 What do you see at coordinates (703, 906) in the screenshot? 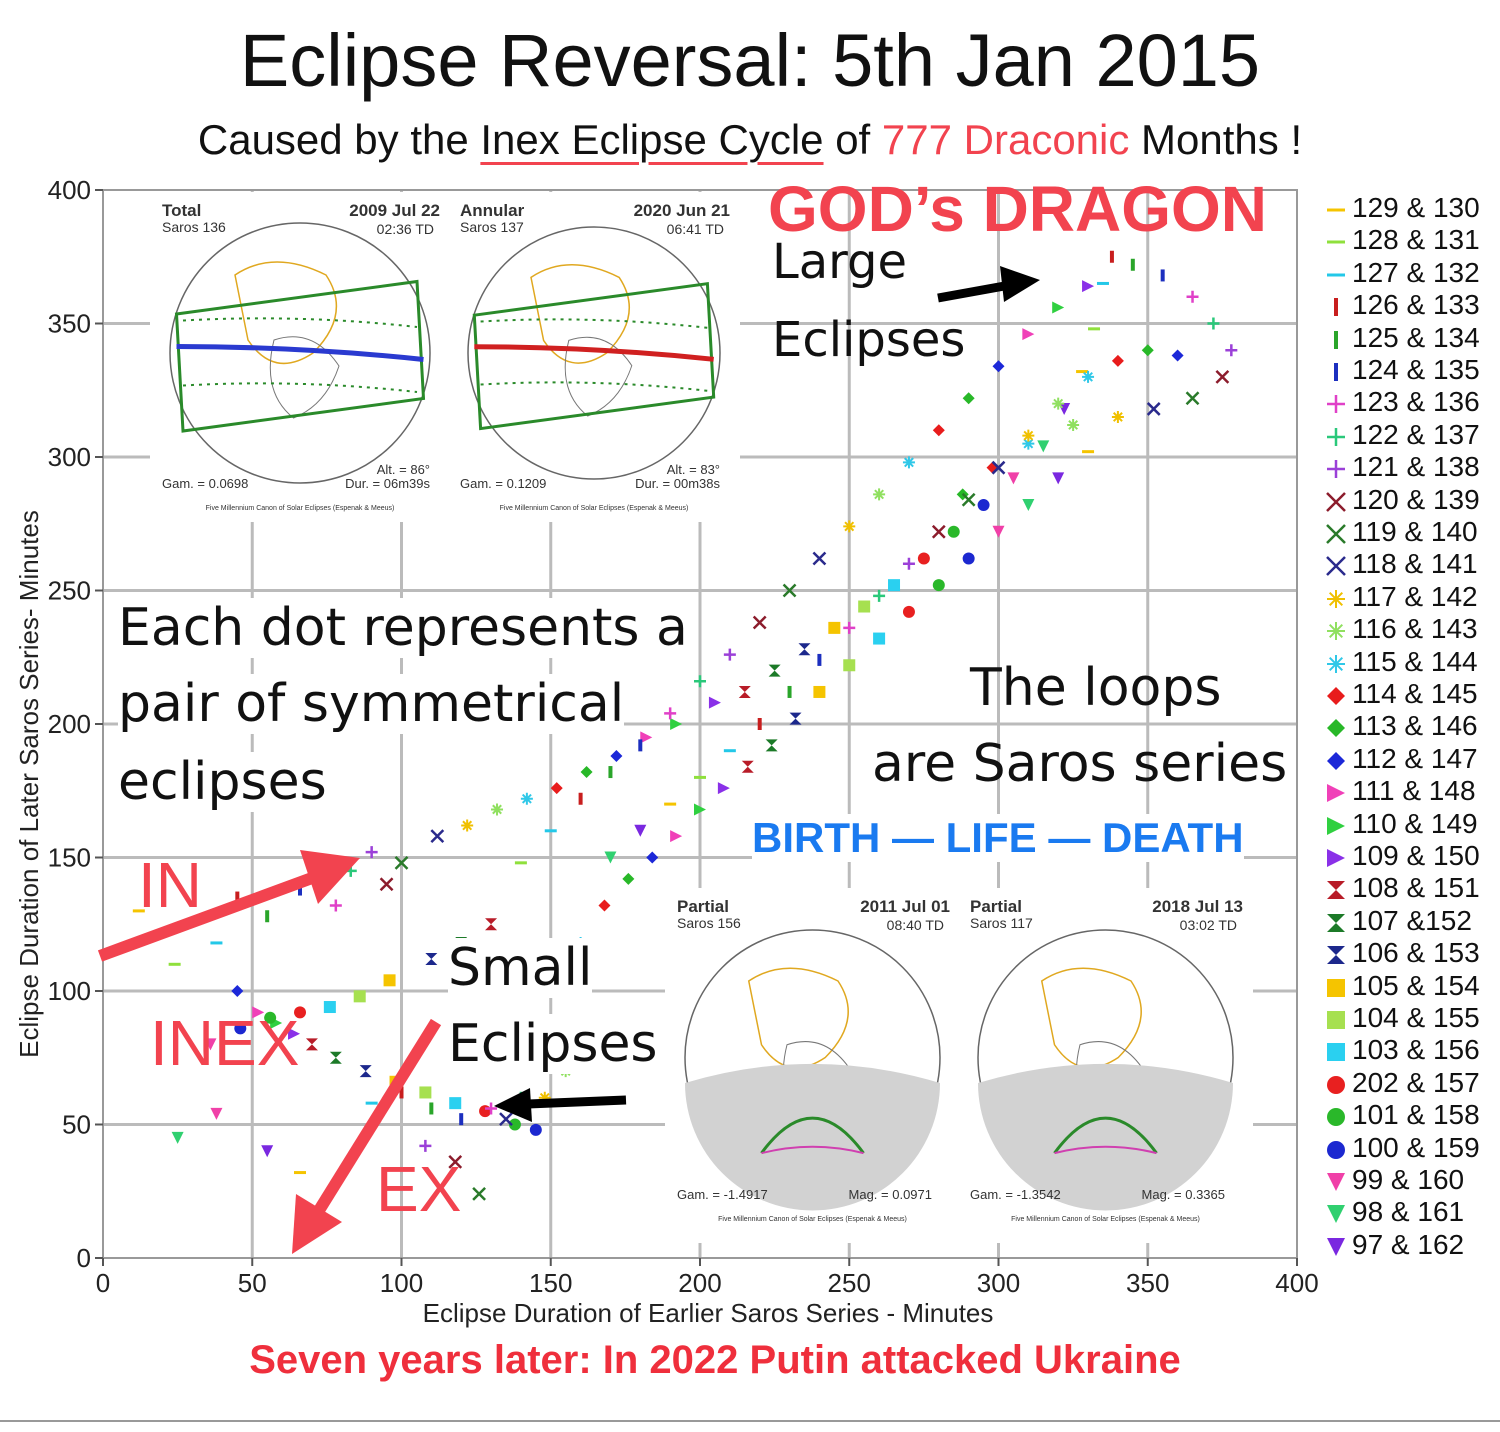
I see `map-eclipse-type: Partial` at bounding box center [703, 906].